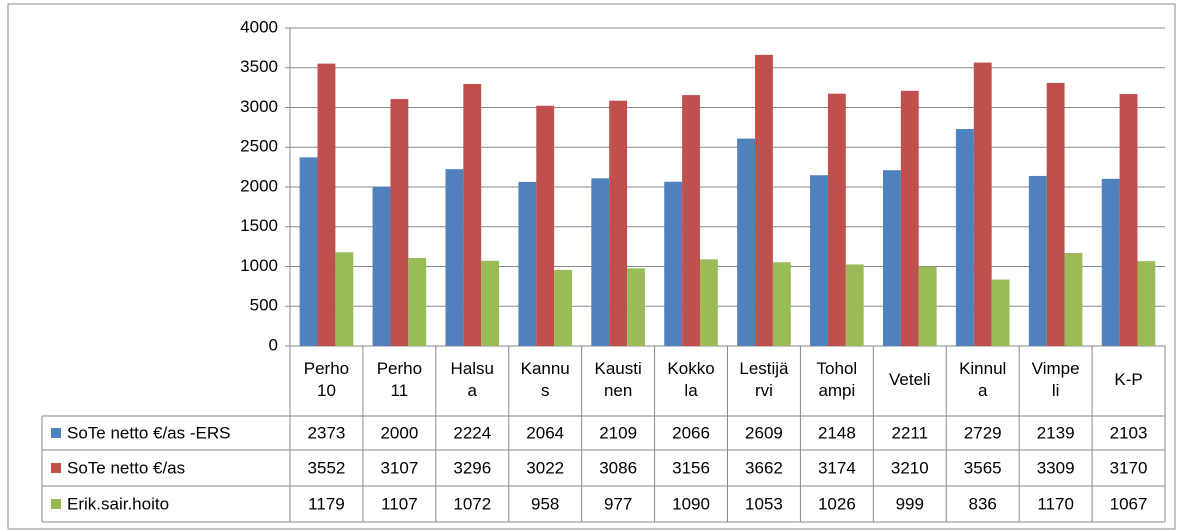 This screenshot has height=530, width=1181. Describe the element at coordinates (545, 503) in the screenshot. I see `table-value: 958` at that location.